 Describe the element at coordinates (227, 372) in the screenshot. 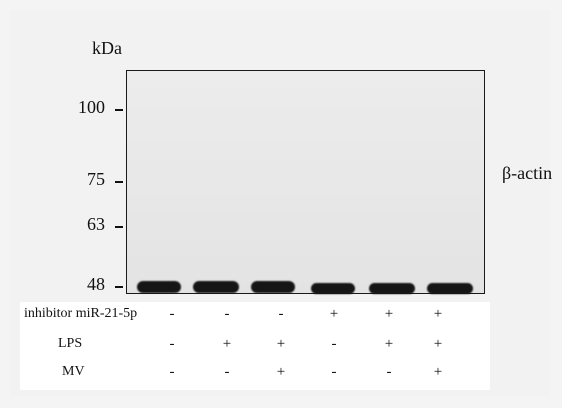

I see `cell-r3-l2: -` at that location.